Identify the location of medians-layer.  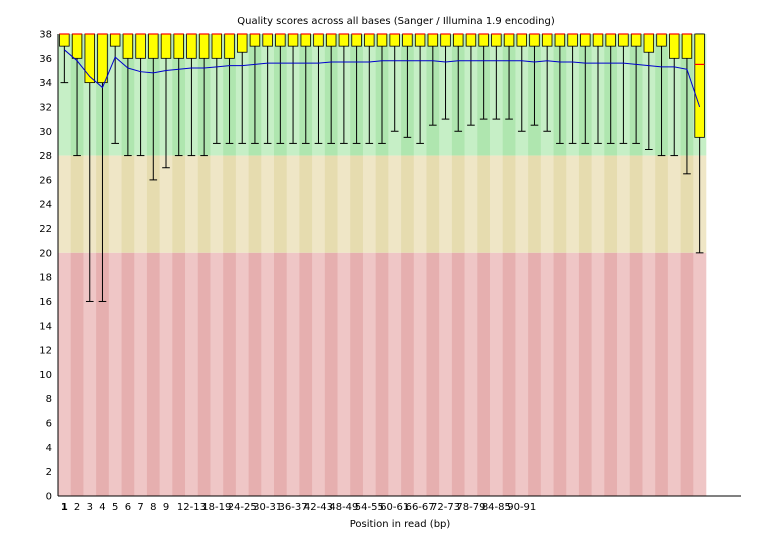
(382, 49).